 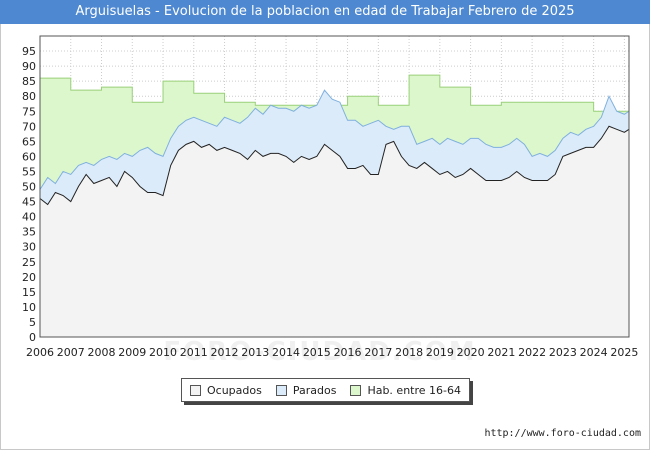 What do you see at coordinates (409, 352) in the screenshot?
I see `x-tick-label: 2018` at bounding box center [409, 352].